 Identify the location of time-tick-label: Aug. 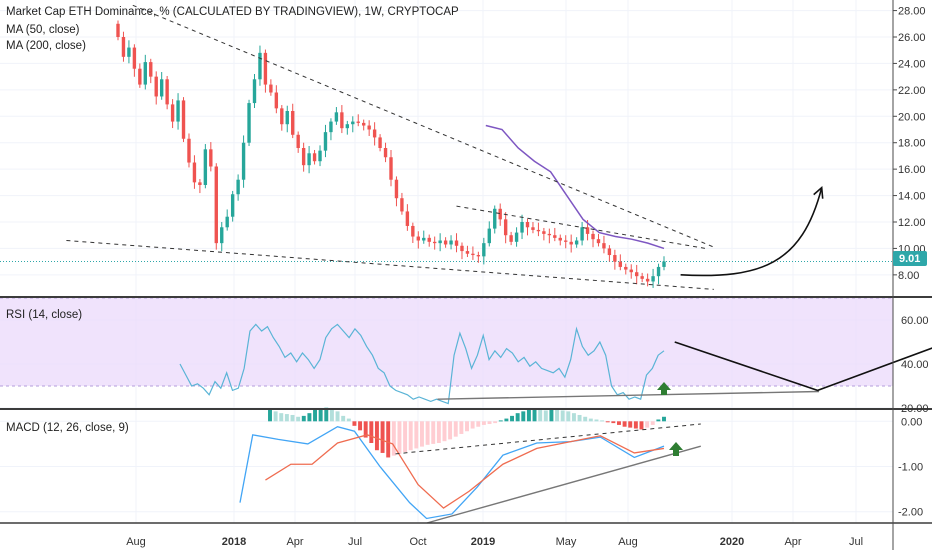
(136, 542).